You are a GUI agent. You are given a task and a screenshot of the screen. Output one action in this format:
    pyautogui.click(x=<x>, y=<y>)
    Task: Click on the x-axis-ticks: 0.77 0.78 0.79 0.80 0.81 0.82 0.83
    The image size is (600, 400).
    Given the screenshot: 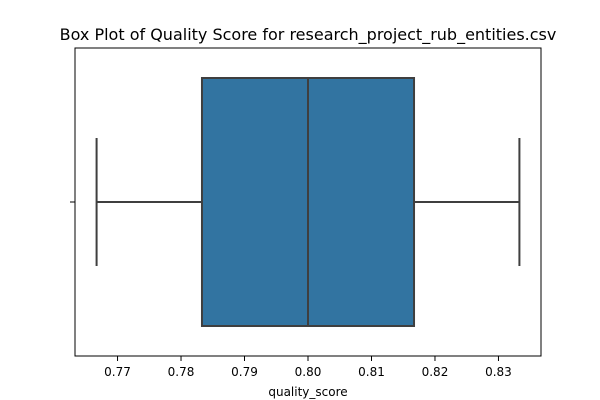 What is the action you would take?
    pyautogui.click(x=308, y=367)
    